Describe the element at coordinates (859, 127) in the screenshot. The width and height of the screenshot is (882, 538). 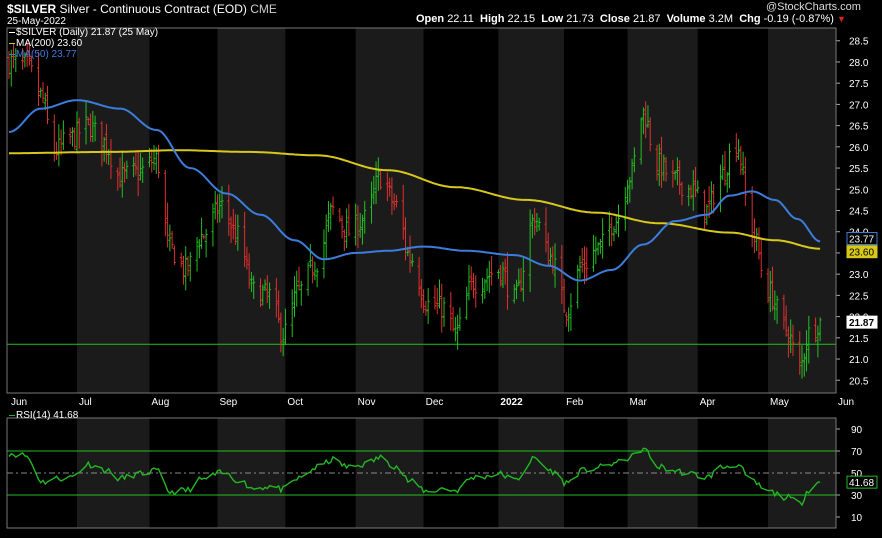
I see `price-tick-label: 26.5` at that location.